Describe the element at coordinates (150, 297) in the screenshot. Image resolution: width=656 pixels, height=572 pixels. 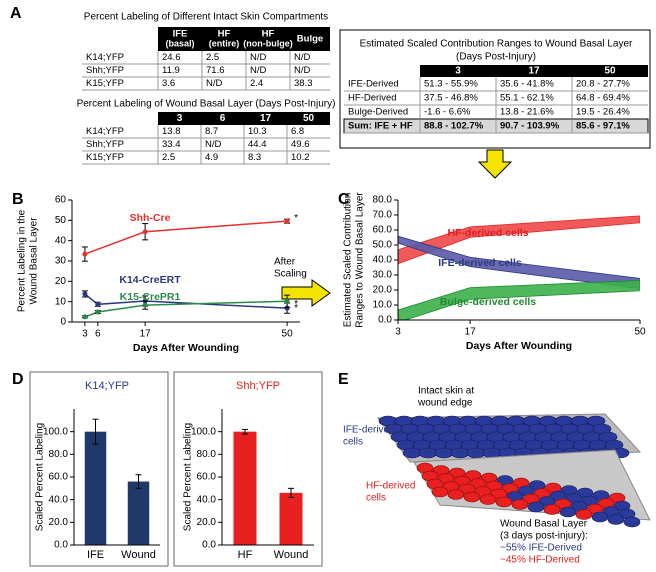
I see `series-label: K15-CrePR1` at that location.